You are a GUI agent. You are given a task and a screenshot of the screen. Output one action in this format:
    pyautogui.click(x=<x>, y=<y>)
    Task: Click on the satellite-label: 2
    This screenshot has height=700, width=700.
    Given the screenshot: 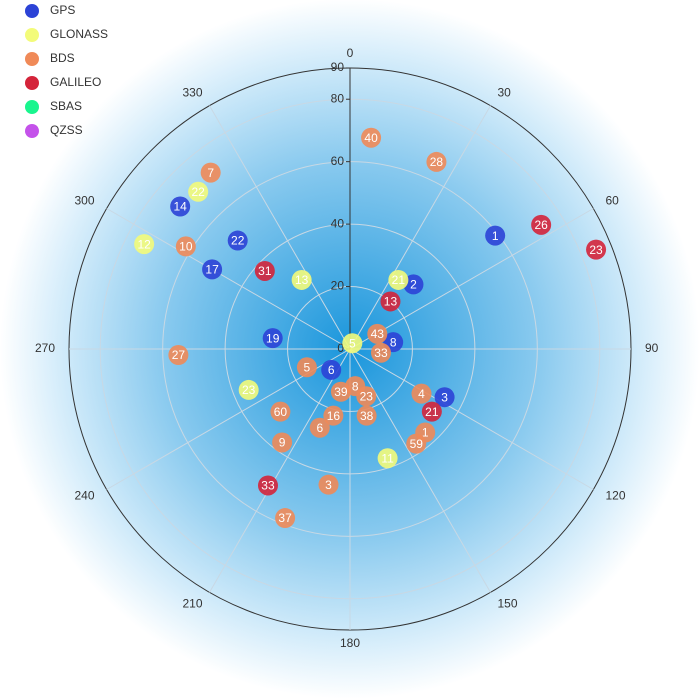 What is the action you would take?
    pyautogui.click(x=413, y=285)
    